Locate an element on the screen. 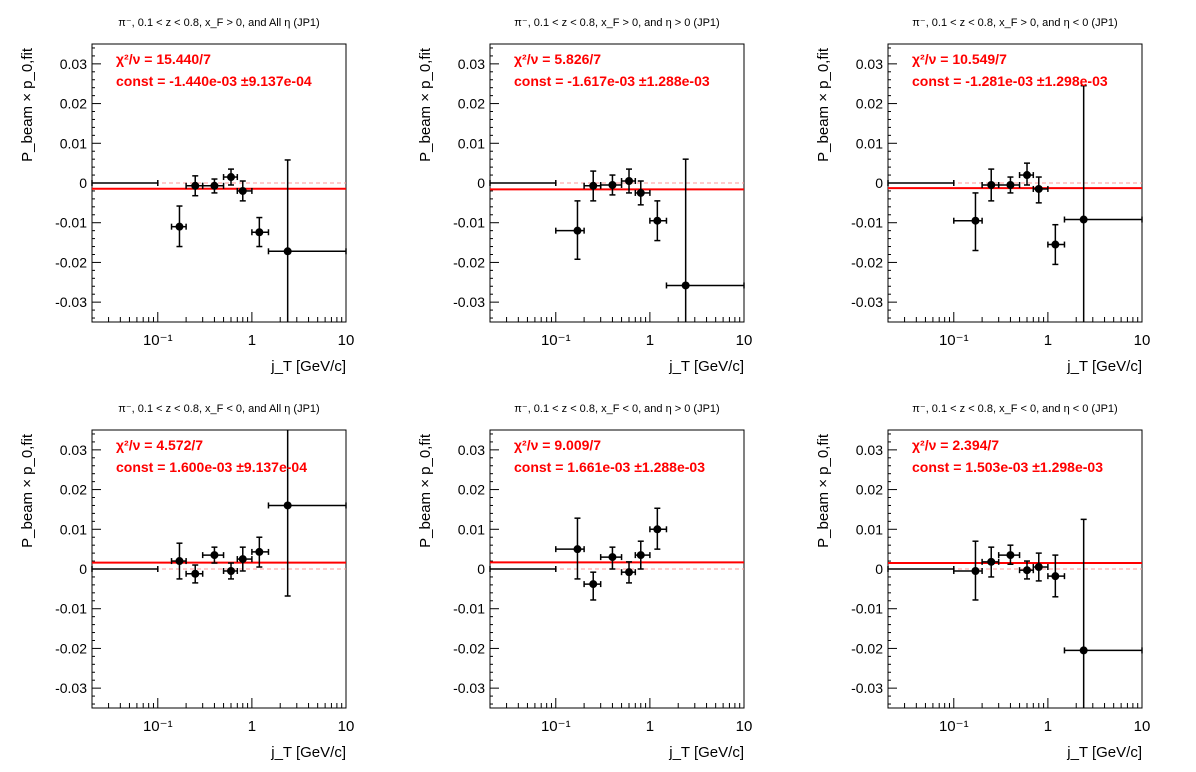  chi2-annotation: χ²/ν = 4.572/7 is located at coordinates (159, 445).